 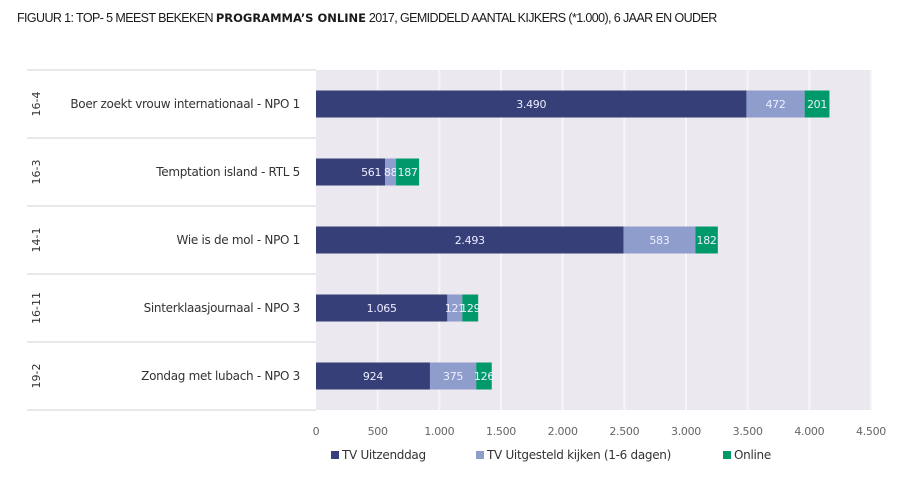 What do you see at coordinates (439, 431) in the screenshot?
I see `x-tick-label: 1.000` at bounding box center [439, 431].